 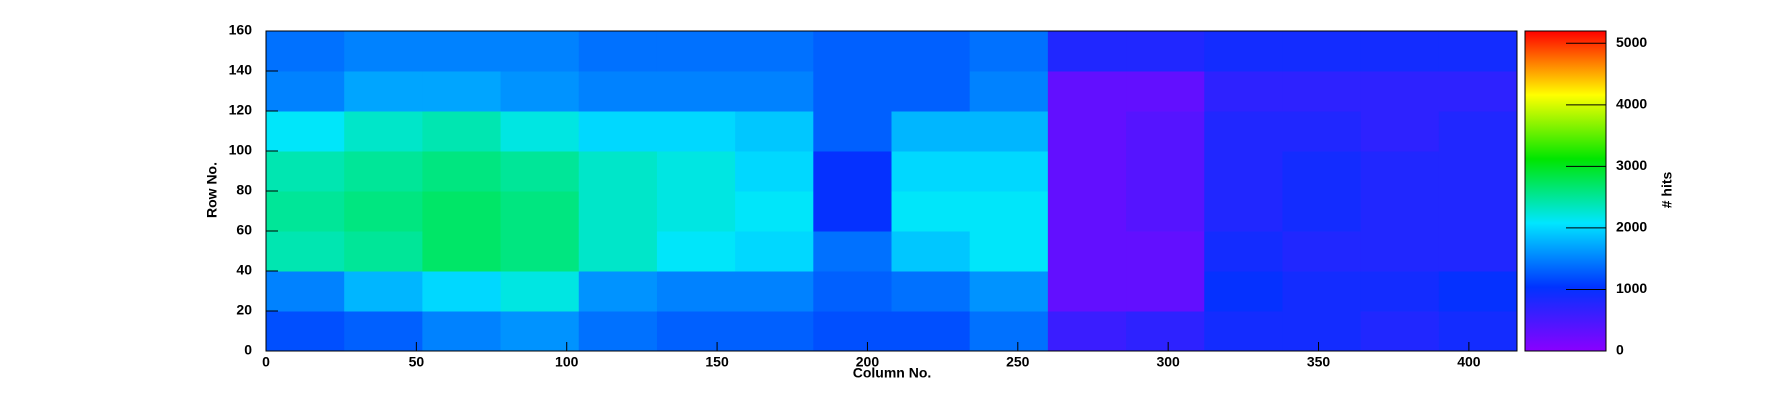 What do you see at coordinates (1631, 288) in the screenshot?
I see `z-tick-label: 1000` at bounding box center [1631, 288].